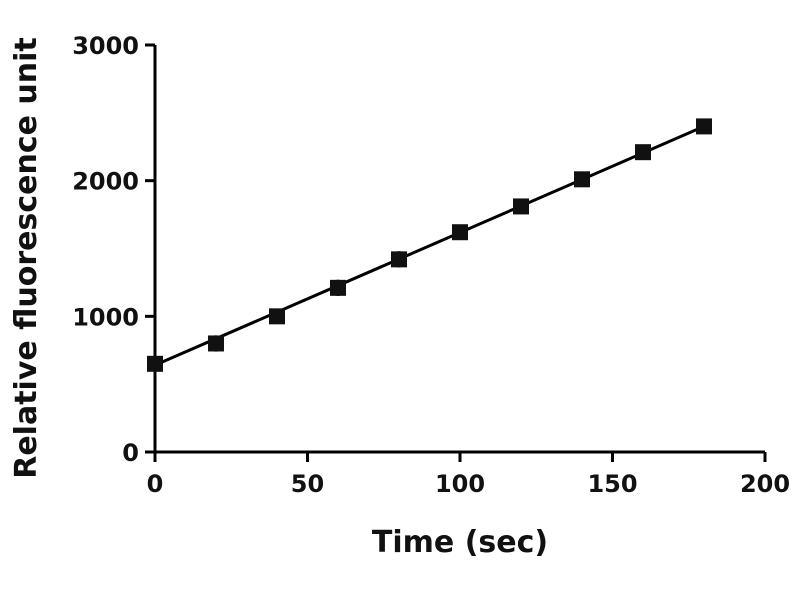  Describe the element at coordinates (105, 46) in the screenshot. I see `y-tick-label: 3000` at that location.